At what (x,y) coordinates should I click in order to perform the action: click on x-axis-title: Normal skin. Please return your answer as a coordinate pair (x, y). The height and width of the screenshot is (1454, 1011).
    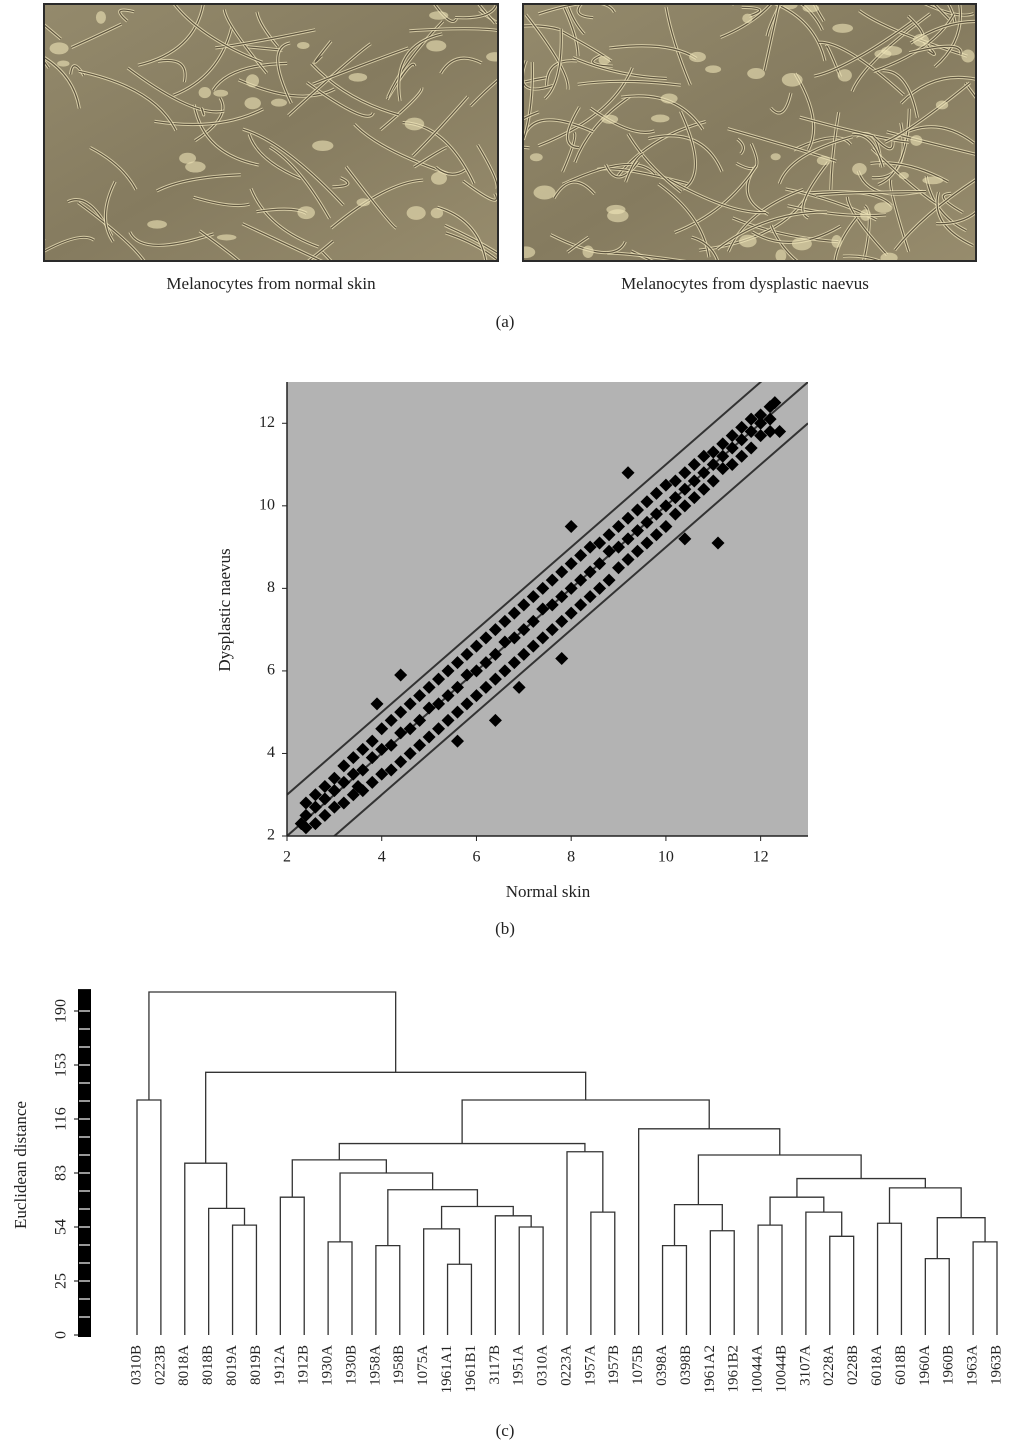
    Looking at the image, I should click on (548, 891).